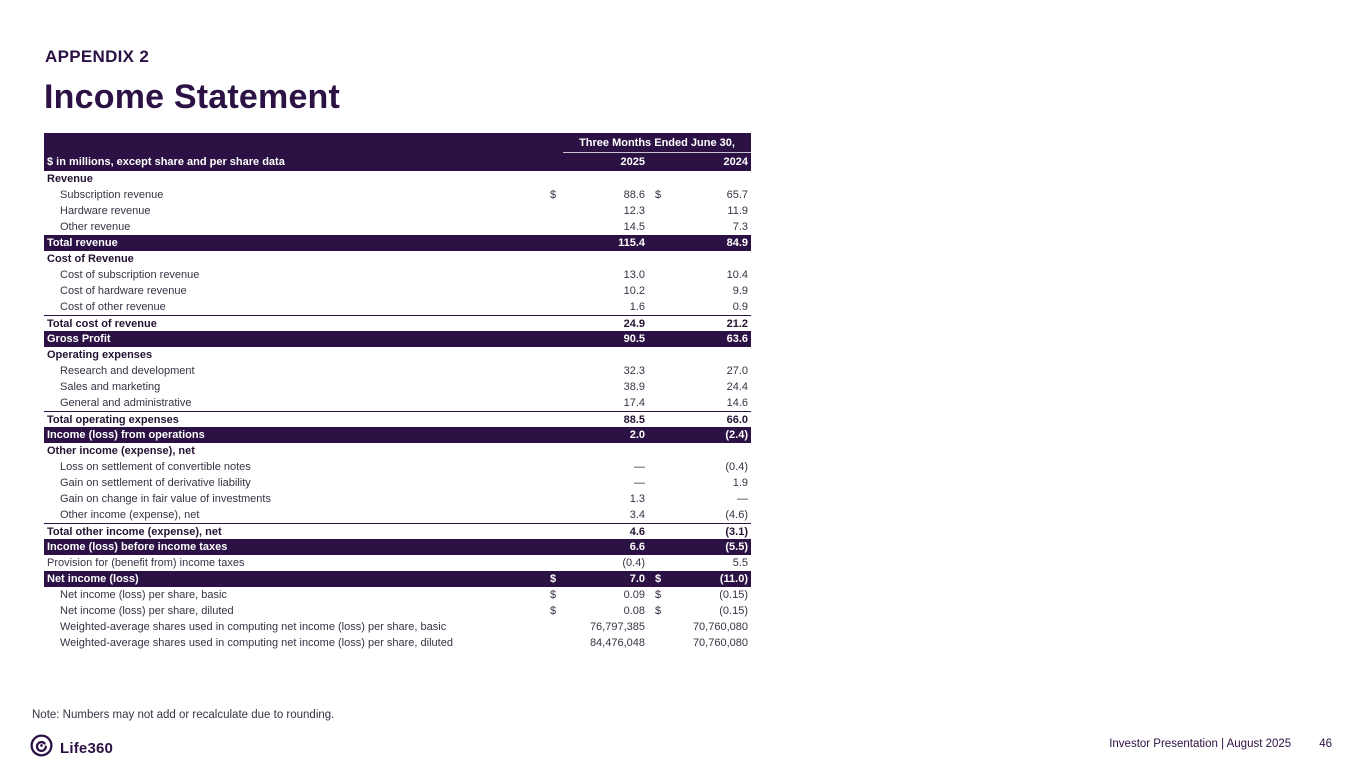 Image resolution: width=1365 pixels, height=768 pixels. I want to click on row-label: Sales and marketing, so click(110, 387).